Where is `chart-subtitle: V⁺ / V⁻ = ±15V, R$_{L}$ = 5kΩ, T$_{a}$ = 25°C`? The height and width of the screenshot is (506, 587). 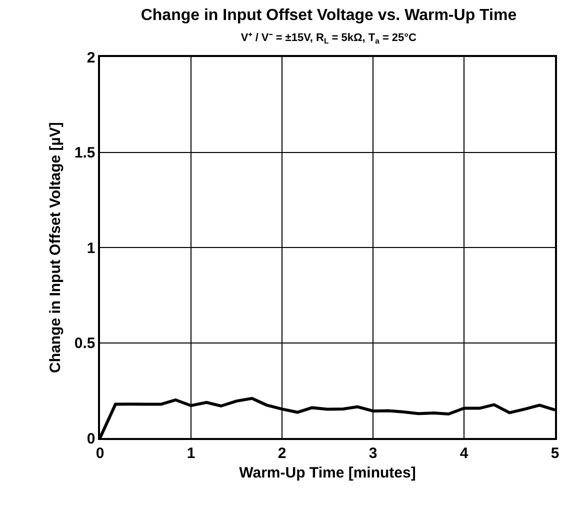
chart-subtitle: V⁺ / V⁻ = ±15V, R$_{L}$ = 5kΩ, T$_{a}$ = 25°C is located at coordinates (328, 39).